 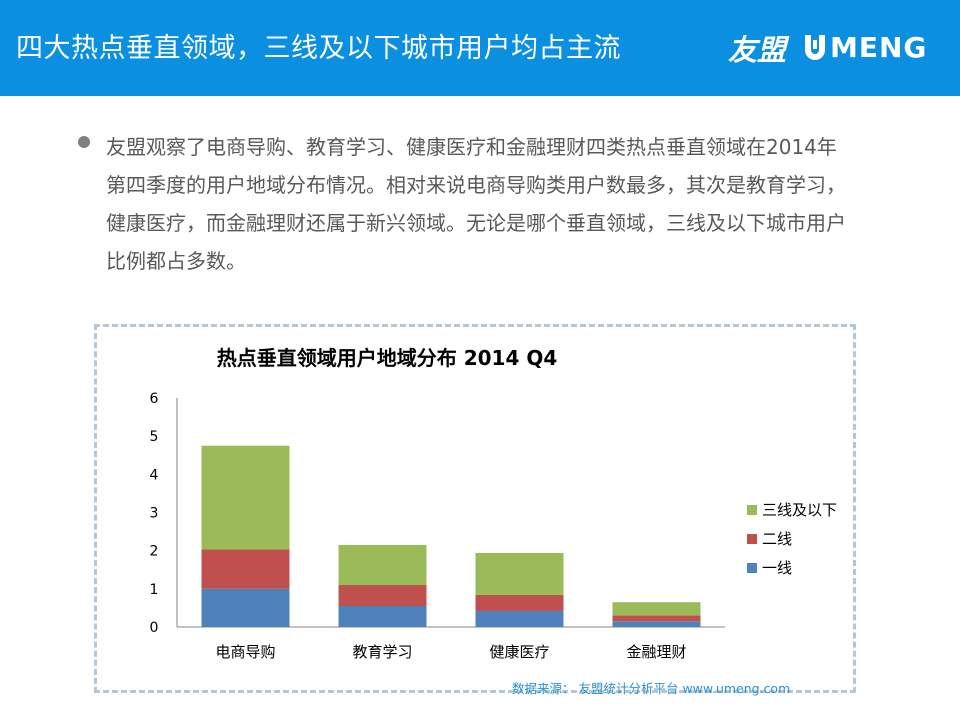 What do you see at coordinates (154, 628) in the screenshot?
I see `y-tick-label: 0` at bounding box center [154, 628].